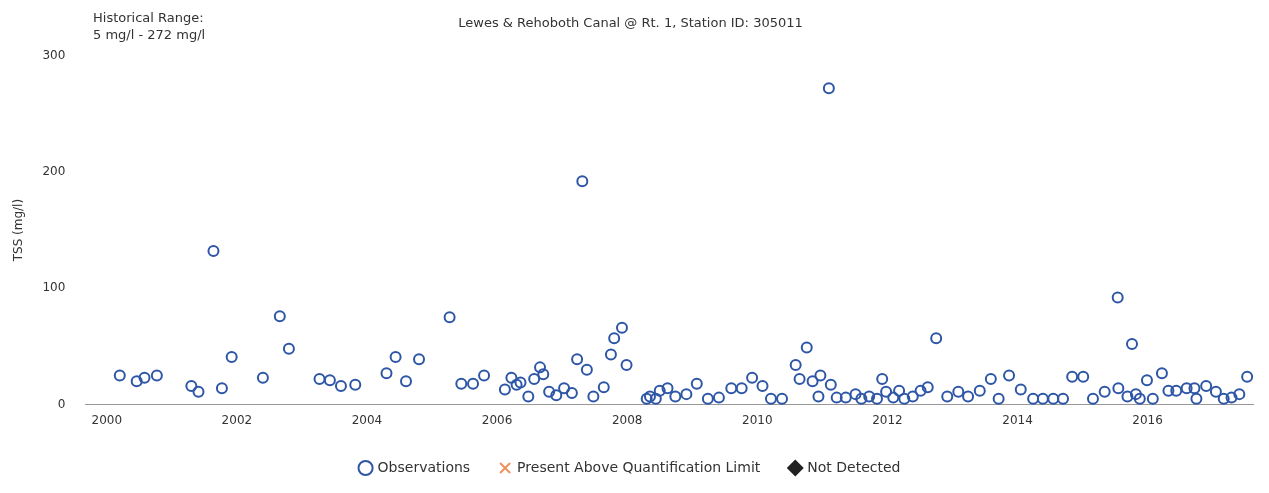 Image resolution: width=1269 pixels, height=493 pixels. Describe the element at coordinates (757, 419) in the screenshot. I see `x-tick-label: 2010` at that location.